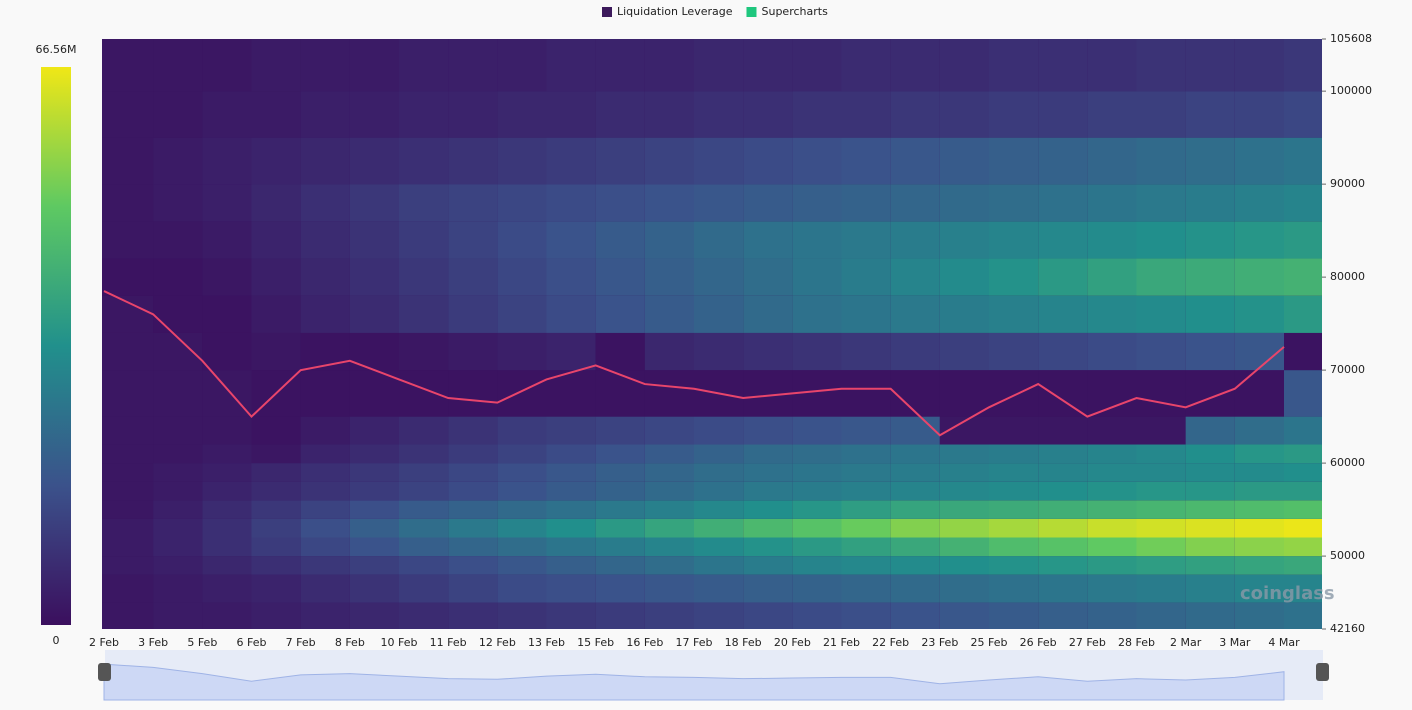 The image size is (1412, 710). Describe the element at coordinates (694, 642) in the screenshot. I see `x-tick-label: 17 Feb` at that location.